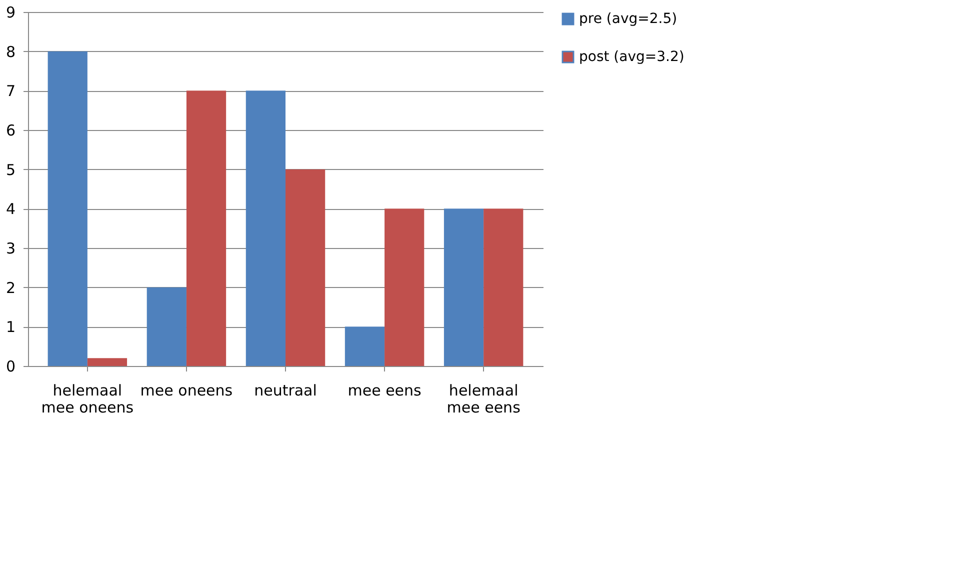  What do you see at coordinates (11, 131) in the screenshot?
I see `y-tick-label: 6` at bounding box center [11, 131].